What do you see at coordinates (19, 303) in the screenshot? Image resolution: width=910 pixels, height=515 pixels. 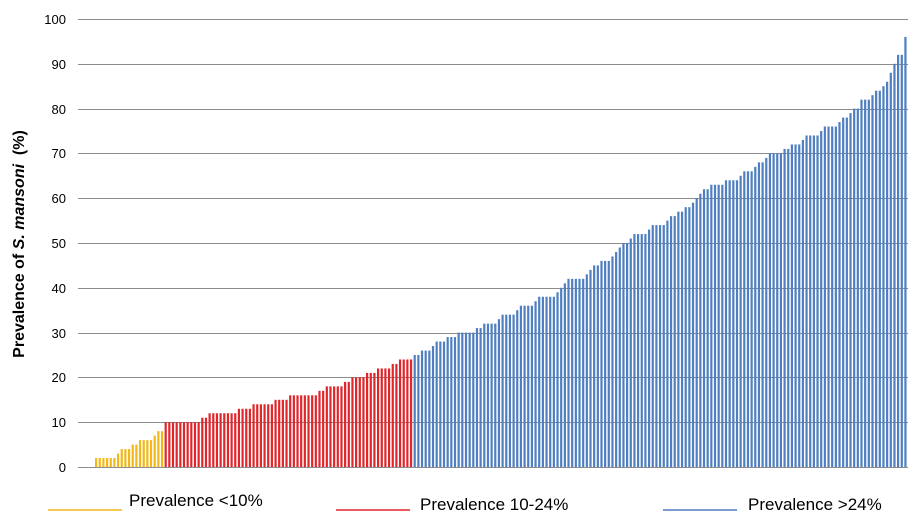 I see `y-axis-label-prefix: Prevalence of` at bounding box center [19, 303].